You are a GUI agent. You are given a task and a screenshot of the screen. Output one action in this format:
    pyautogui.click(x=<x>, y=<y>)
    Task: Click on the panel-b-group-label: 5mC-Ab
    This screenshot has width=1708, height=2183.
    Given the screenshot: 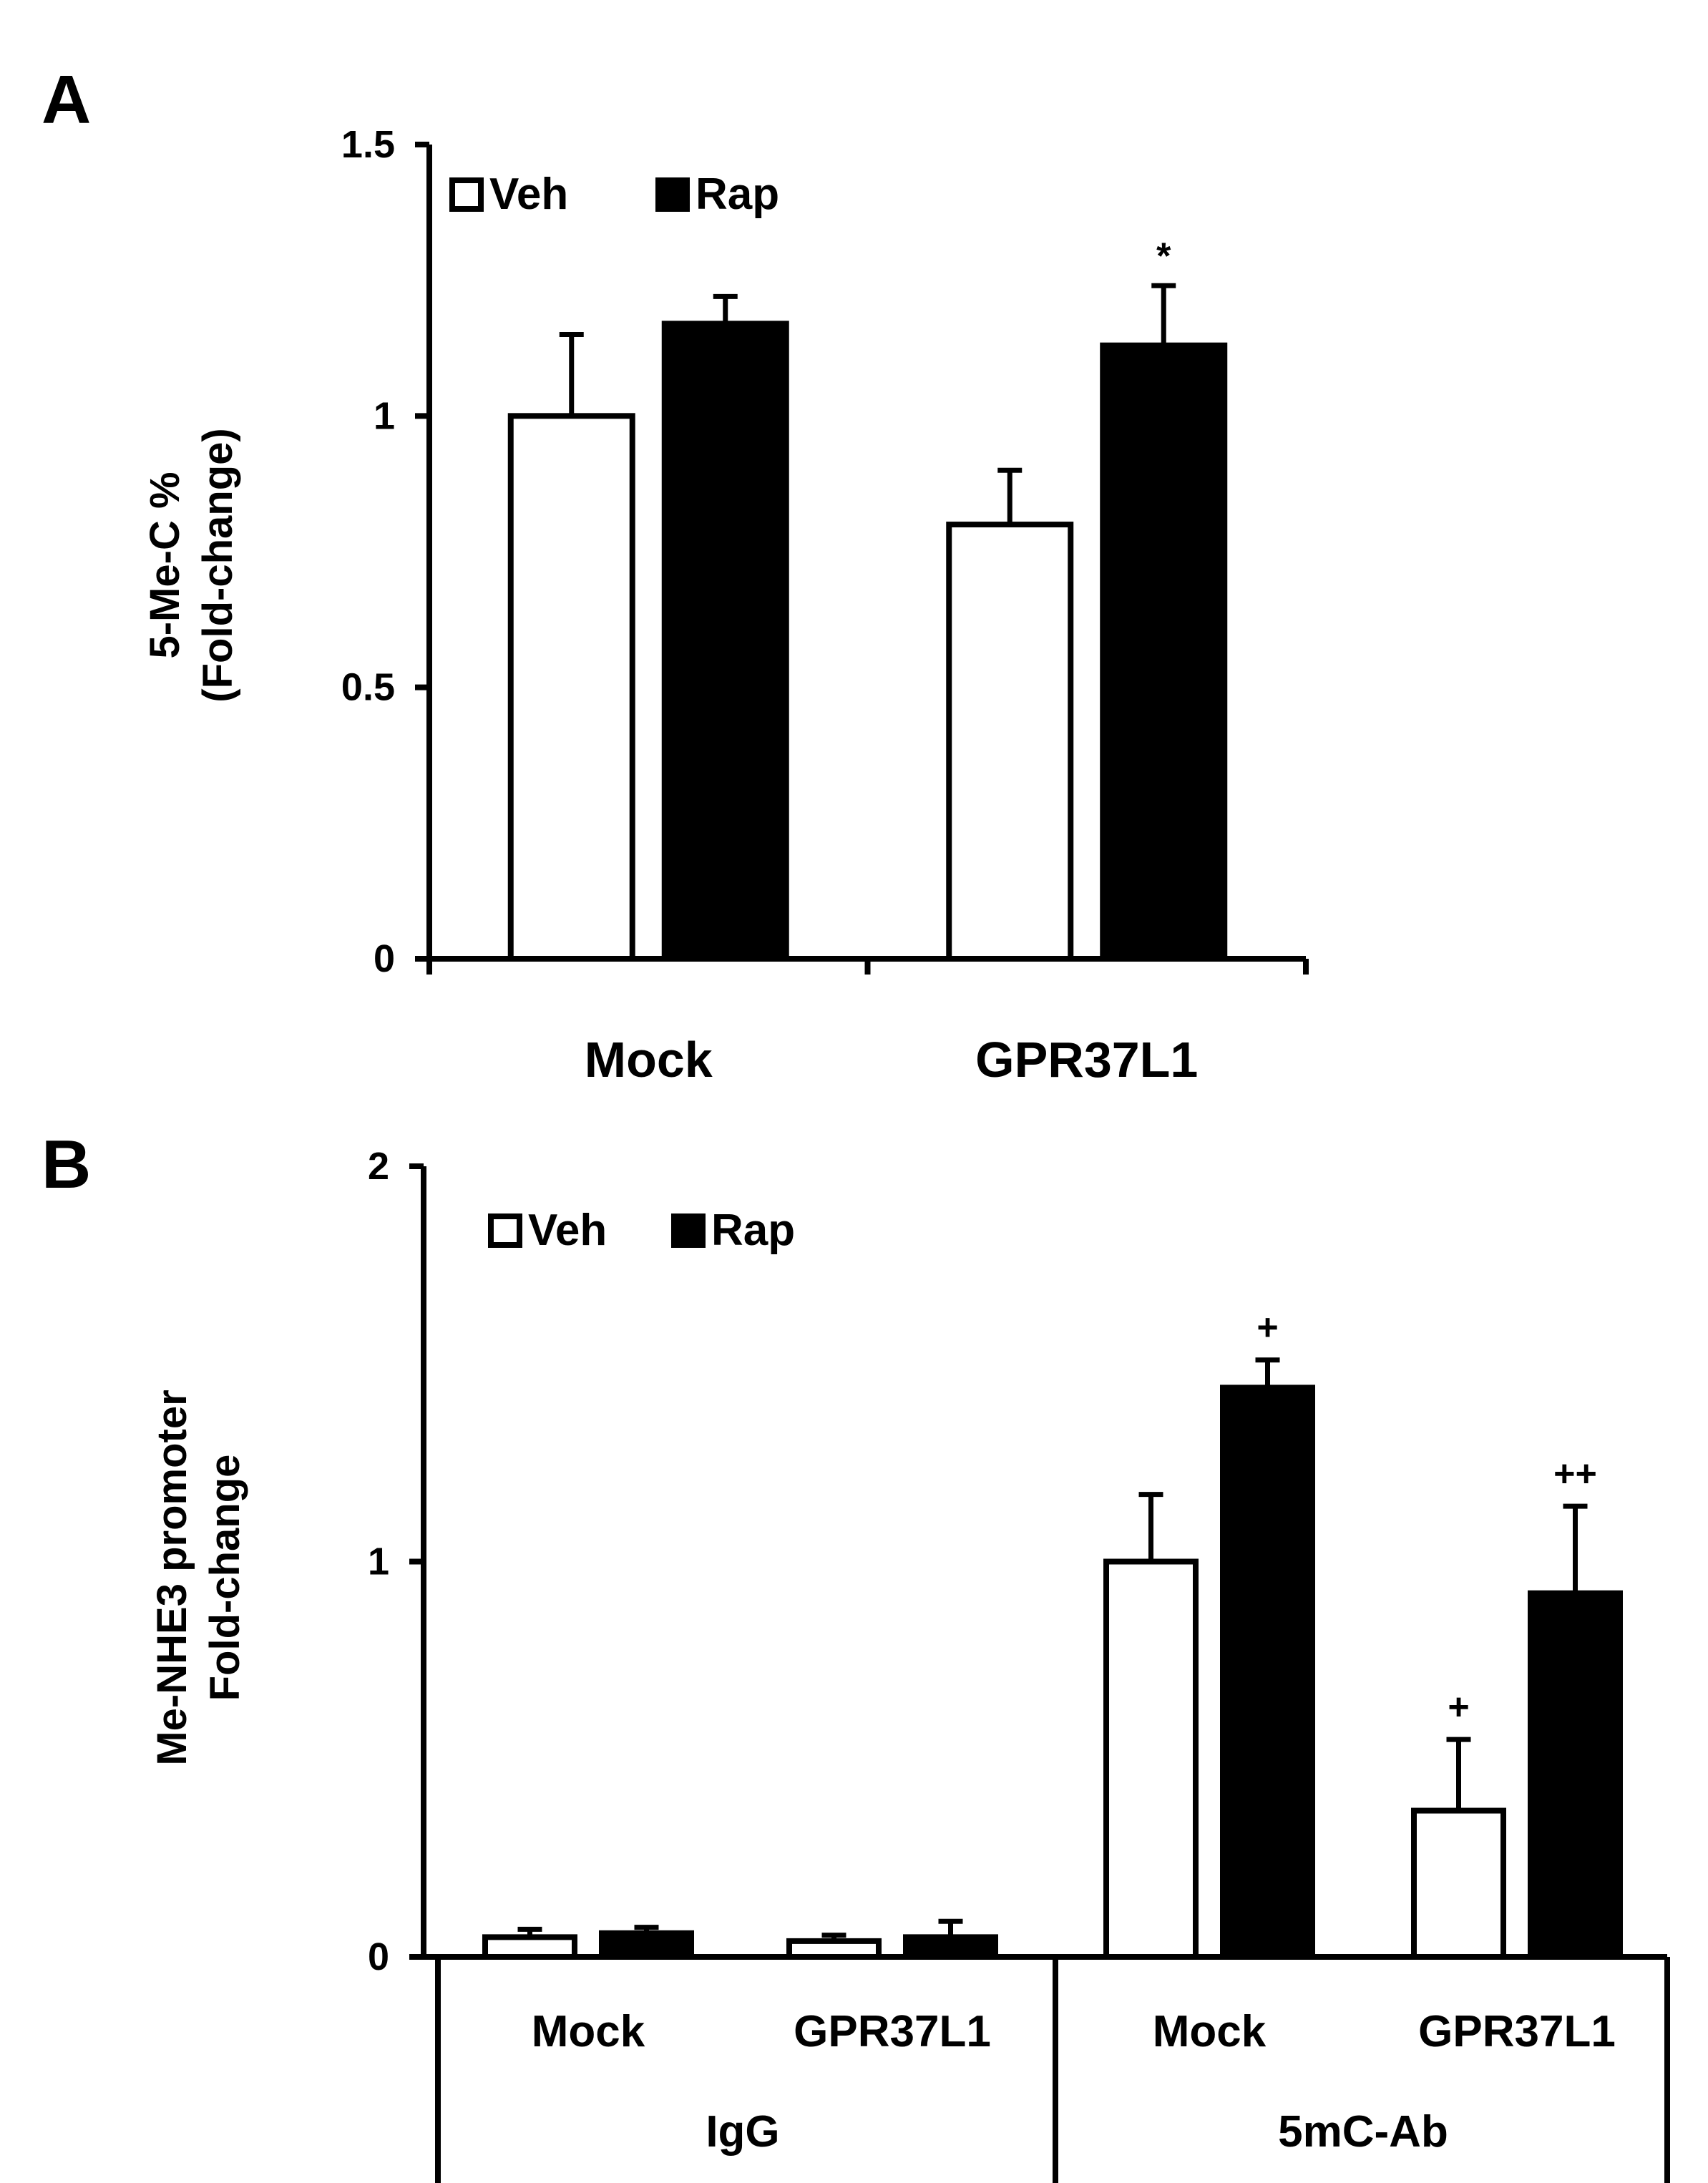 What is the action you would take?
    pyautogui.click(x=1363, y=2132)
    